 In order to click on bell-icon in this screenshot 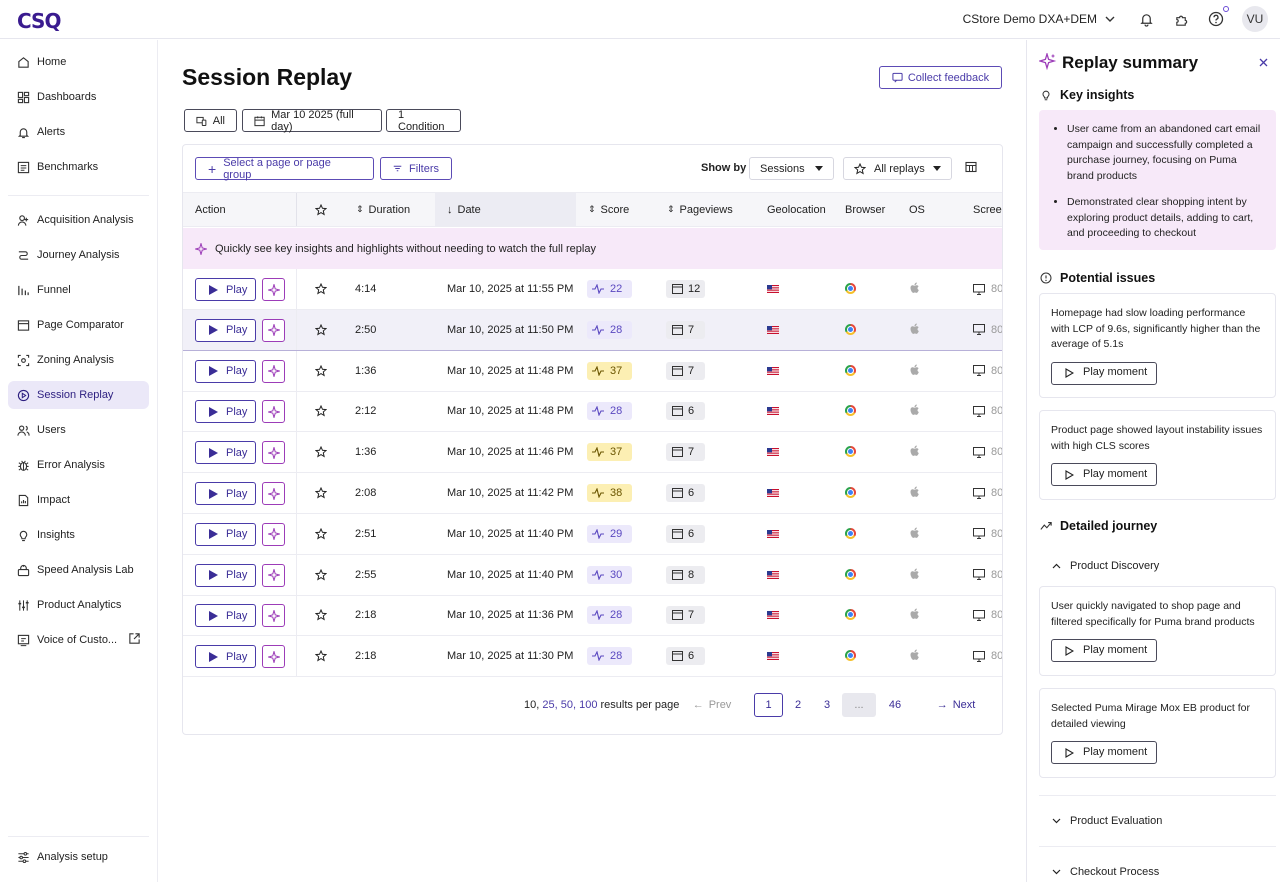, I will do `click(1146, 19)`.